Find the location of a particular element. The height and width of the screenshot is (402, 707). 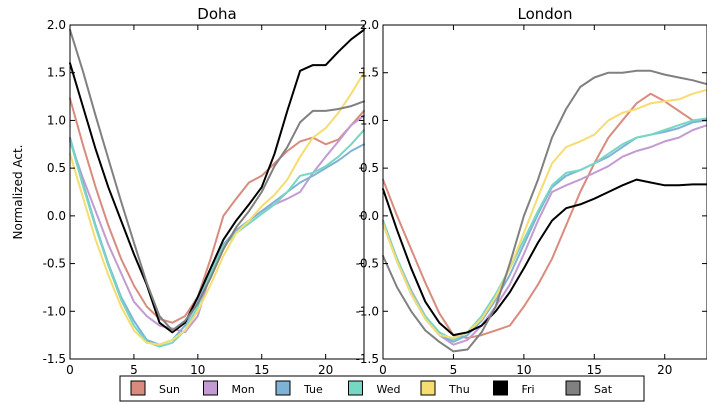

chart-title: Doha is located at coordinates (216, 14).